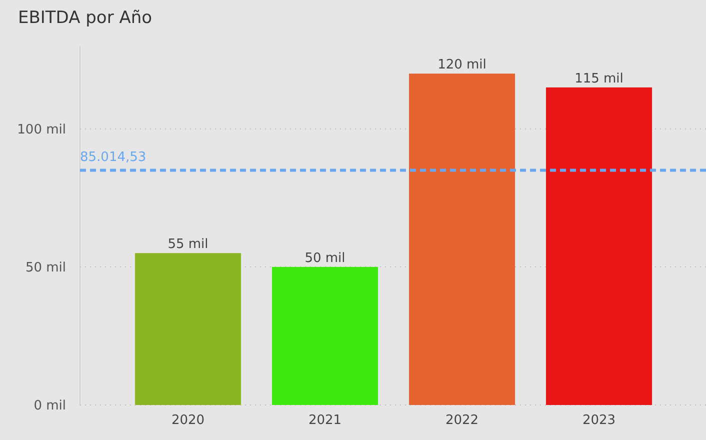 The image size is (706, 440). I want to click on chart-title: EBITDA por Año, so click(85, 18).